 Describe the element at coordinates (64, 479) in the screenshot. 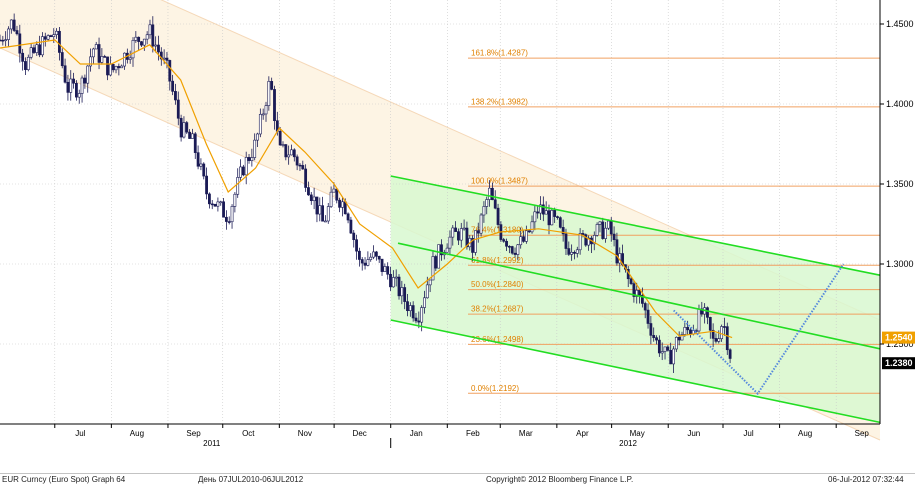

I see `footer-instrument: EUR Curncy (Euro Spot) Graph 64` at that location.